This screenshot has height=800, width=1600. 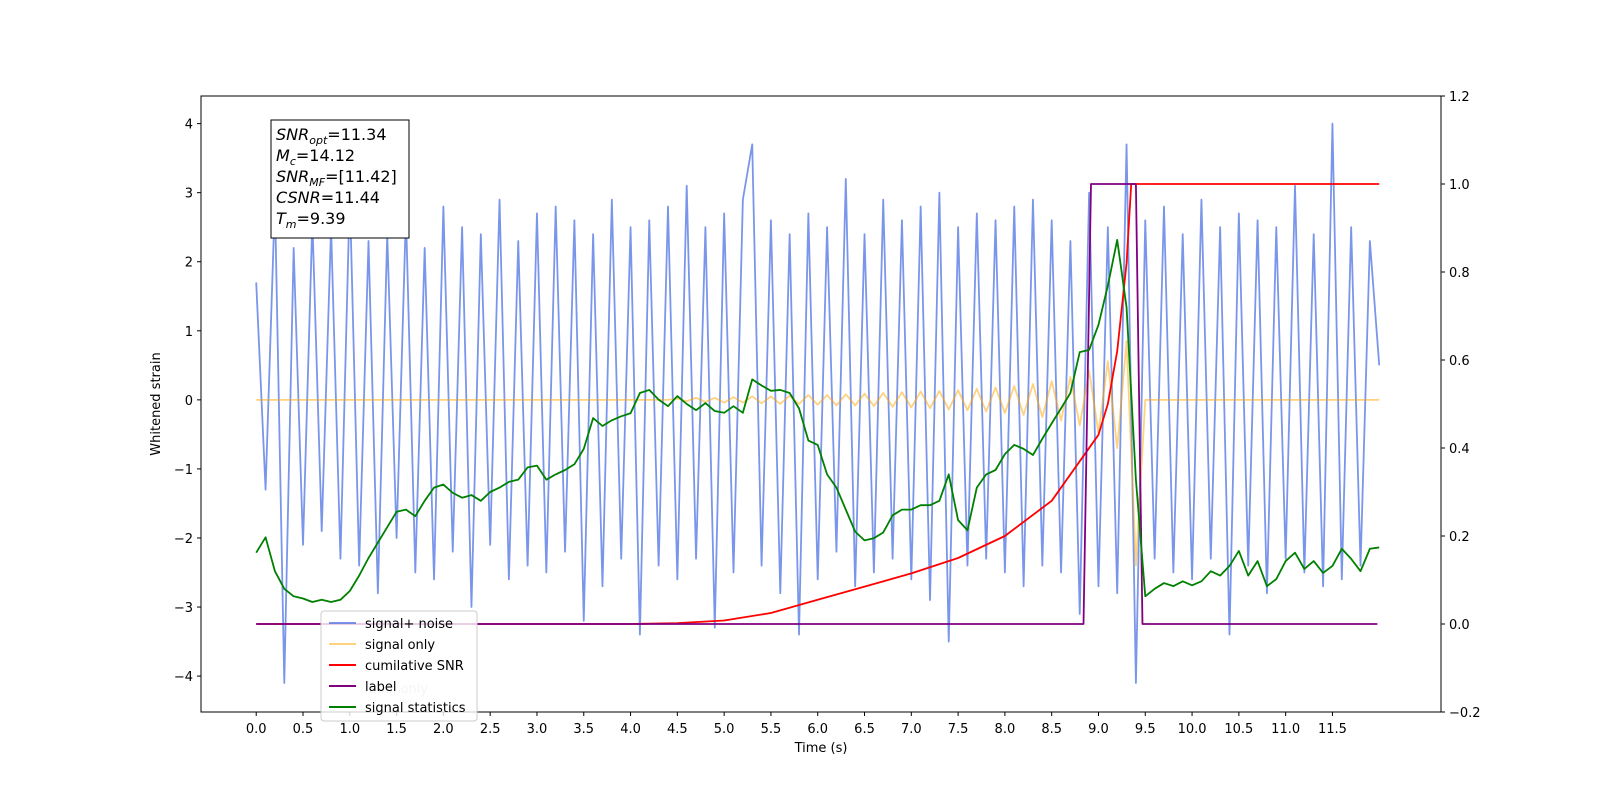 I want to click on x-tick-label: 11.0, so click(x=1285, y=729).